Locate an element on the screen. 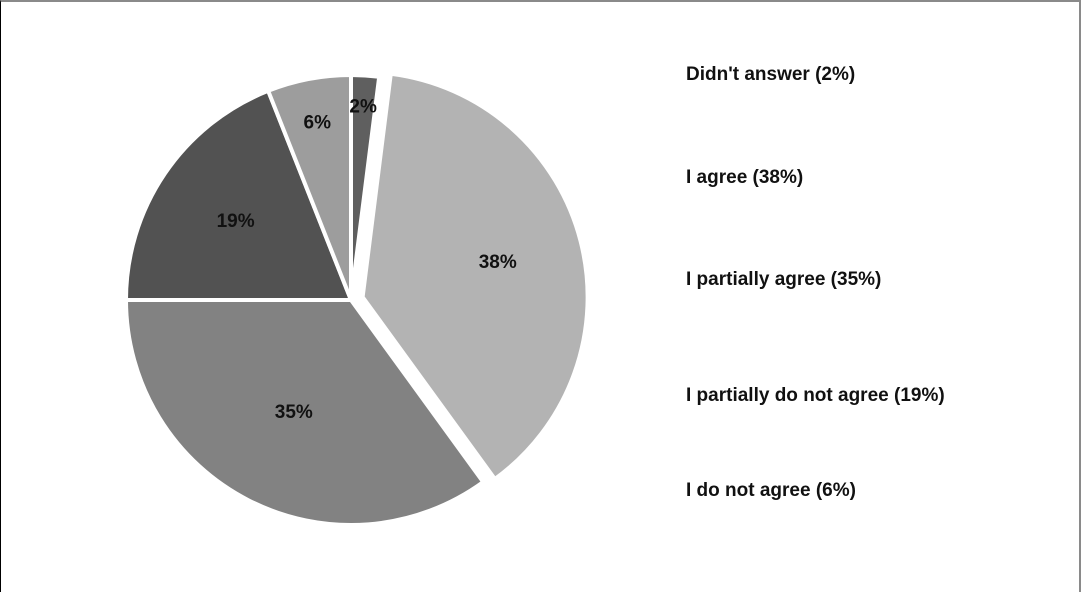 Image resolution: width=1081 pixels, height=592 pixels. legend-entry: I do not agree (6%) is located at coordinates (771, 490).